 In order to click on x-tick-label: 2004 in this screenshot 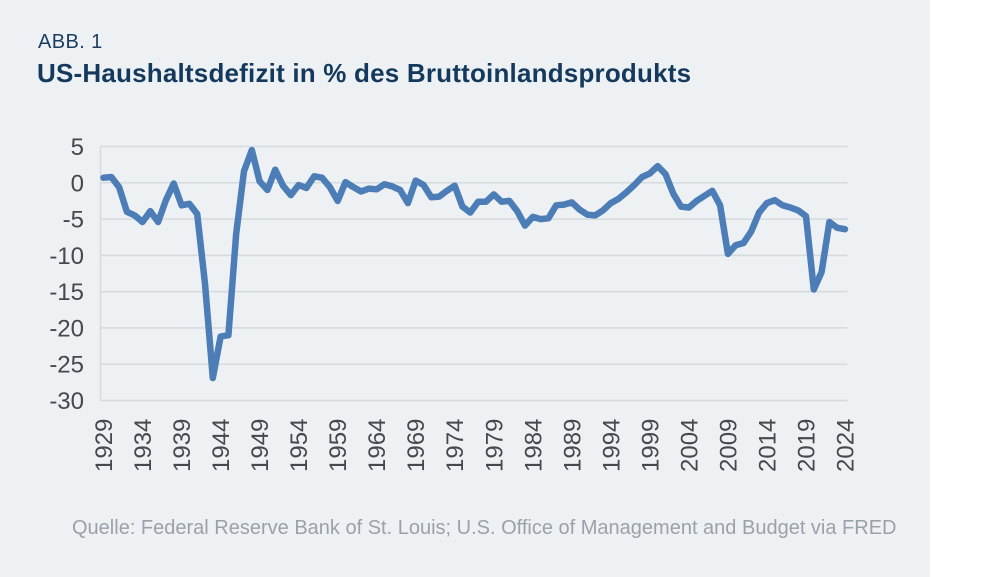, I will do `click(689, 445)`.